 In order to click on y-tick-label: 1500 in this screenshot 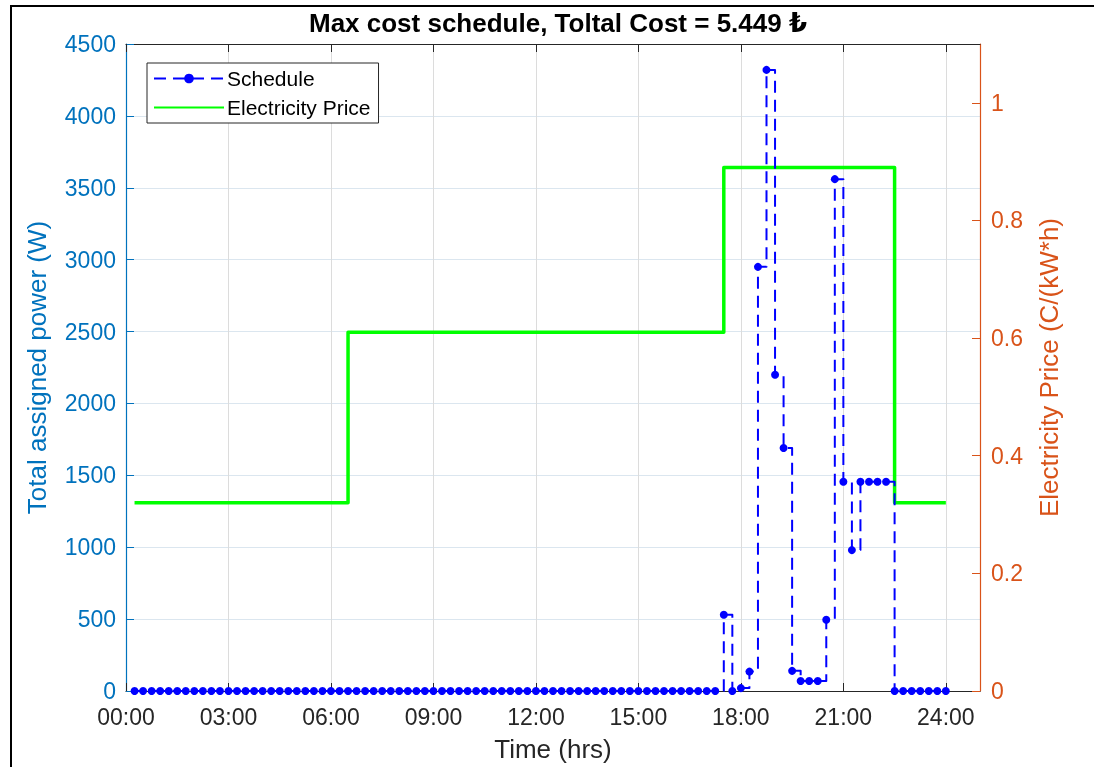, I will do `click(90, 475)`.